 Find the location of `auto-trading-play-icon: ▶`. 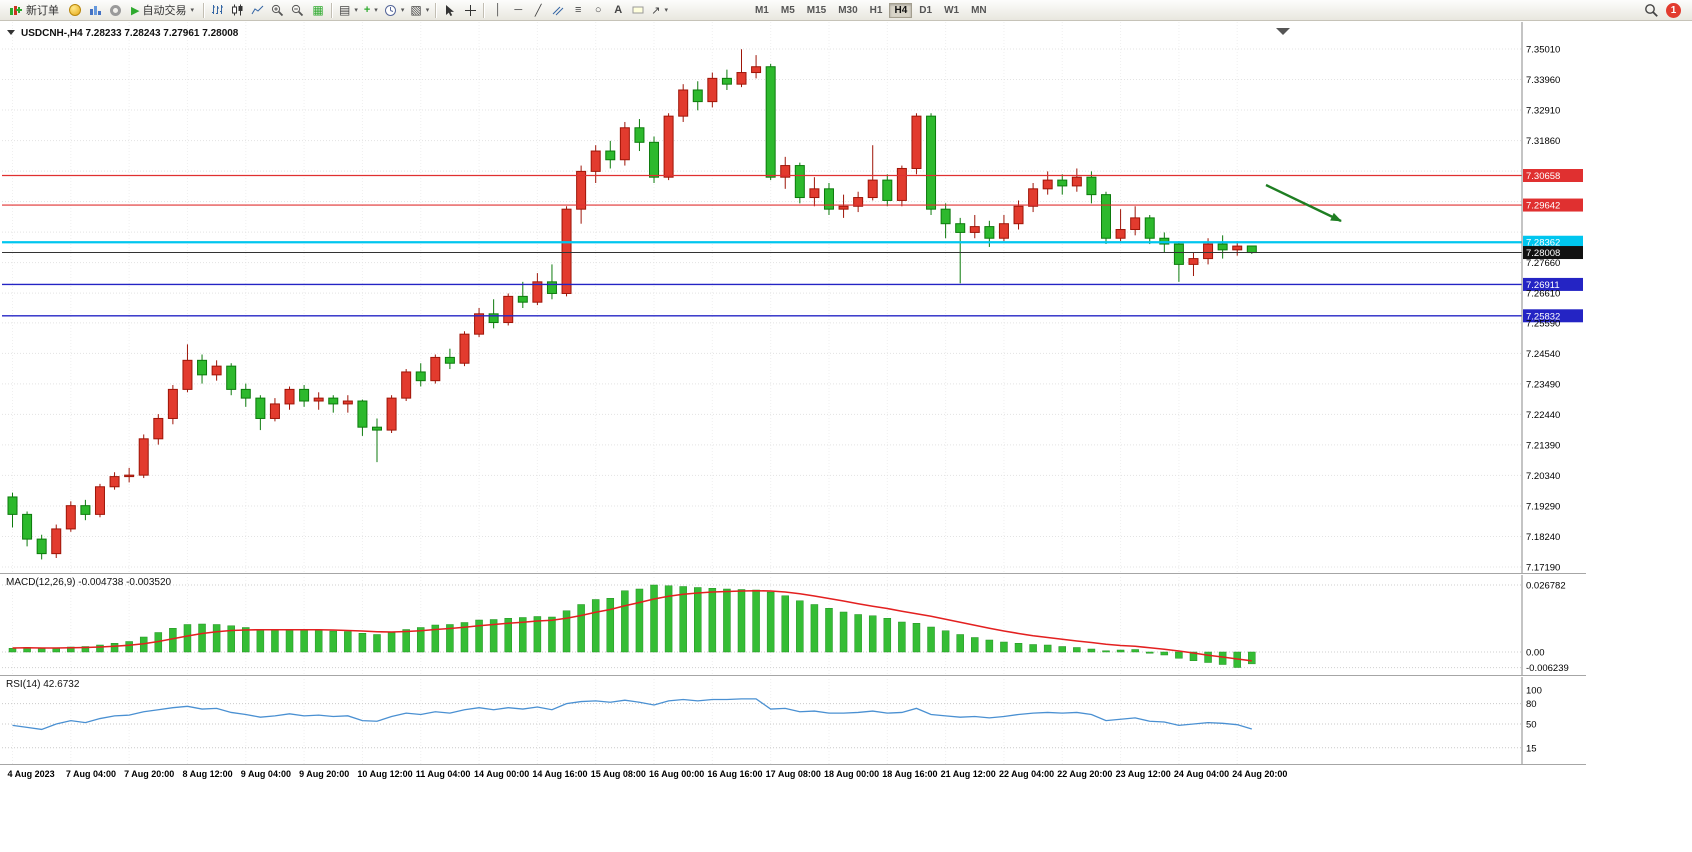

auto-trading-play-icon: ▶ is located at coordinates (135, 10).